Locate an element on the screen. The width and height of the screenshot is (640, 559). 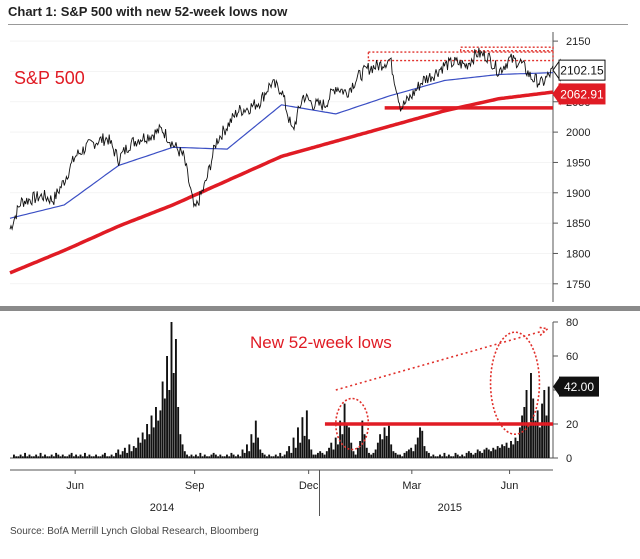
value-text: 2062.91 is located at coordinates (582, 94).